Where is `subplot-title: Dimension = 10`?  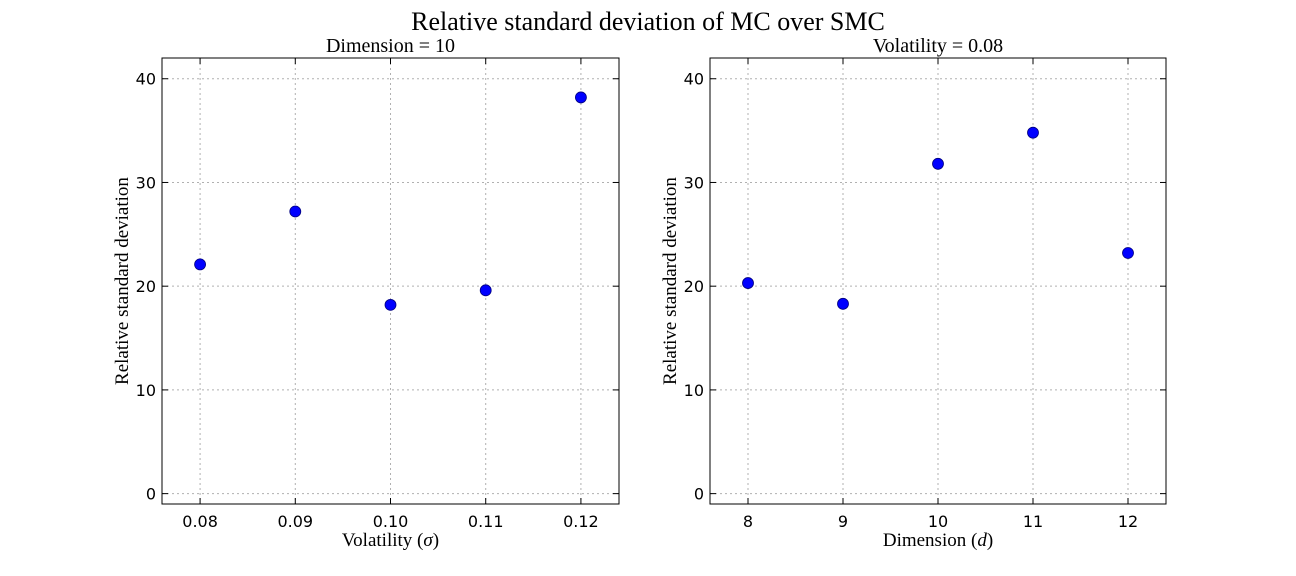
subplot-title: Dimension = 10 is located at coordinates (390, 46).